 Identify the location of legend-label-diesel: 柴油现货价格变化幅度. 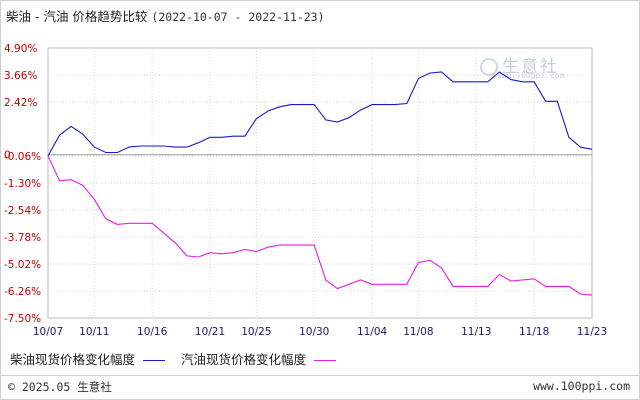
(73, 359).